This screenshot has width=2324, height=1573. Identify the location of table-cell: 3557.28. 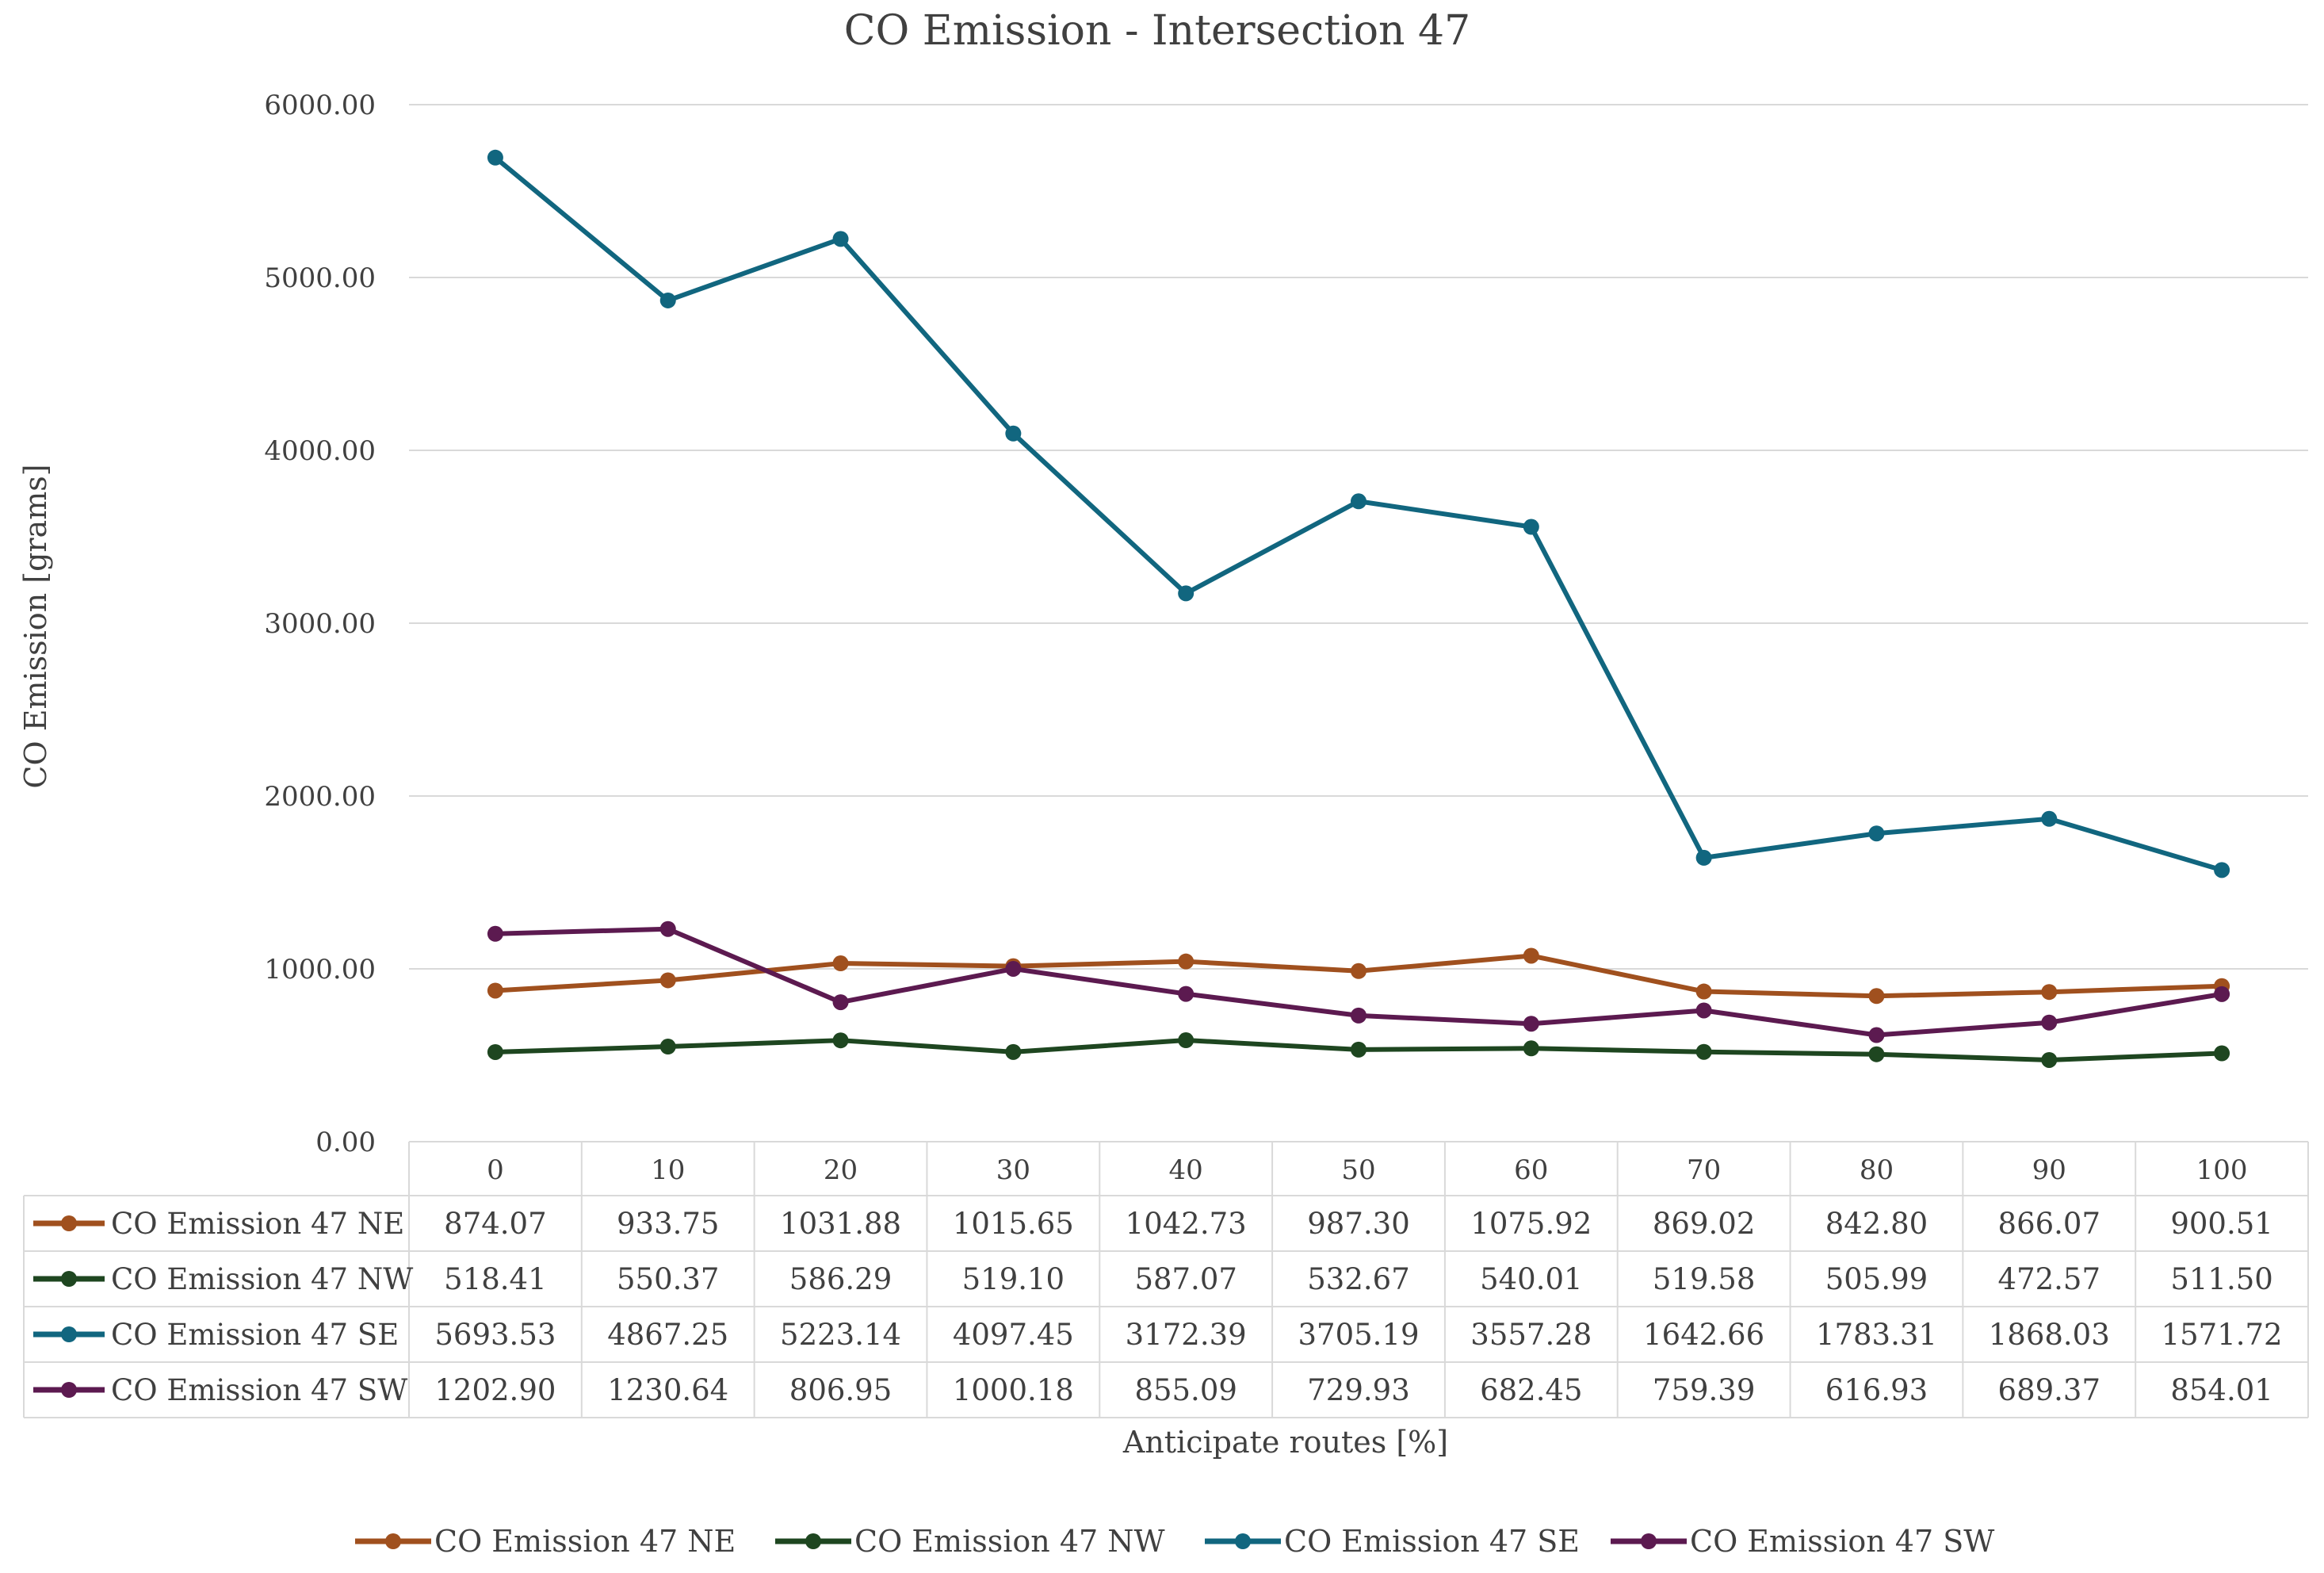
(1531, 1335).